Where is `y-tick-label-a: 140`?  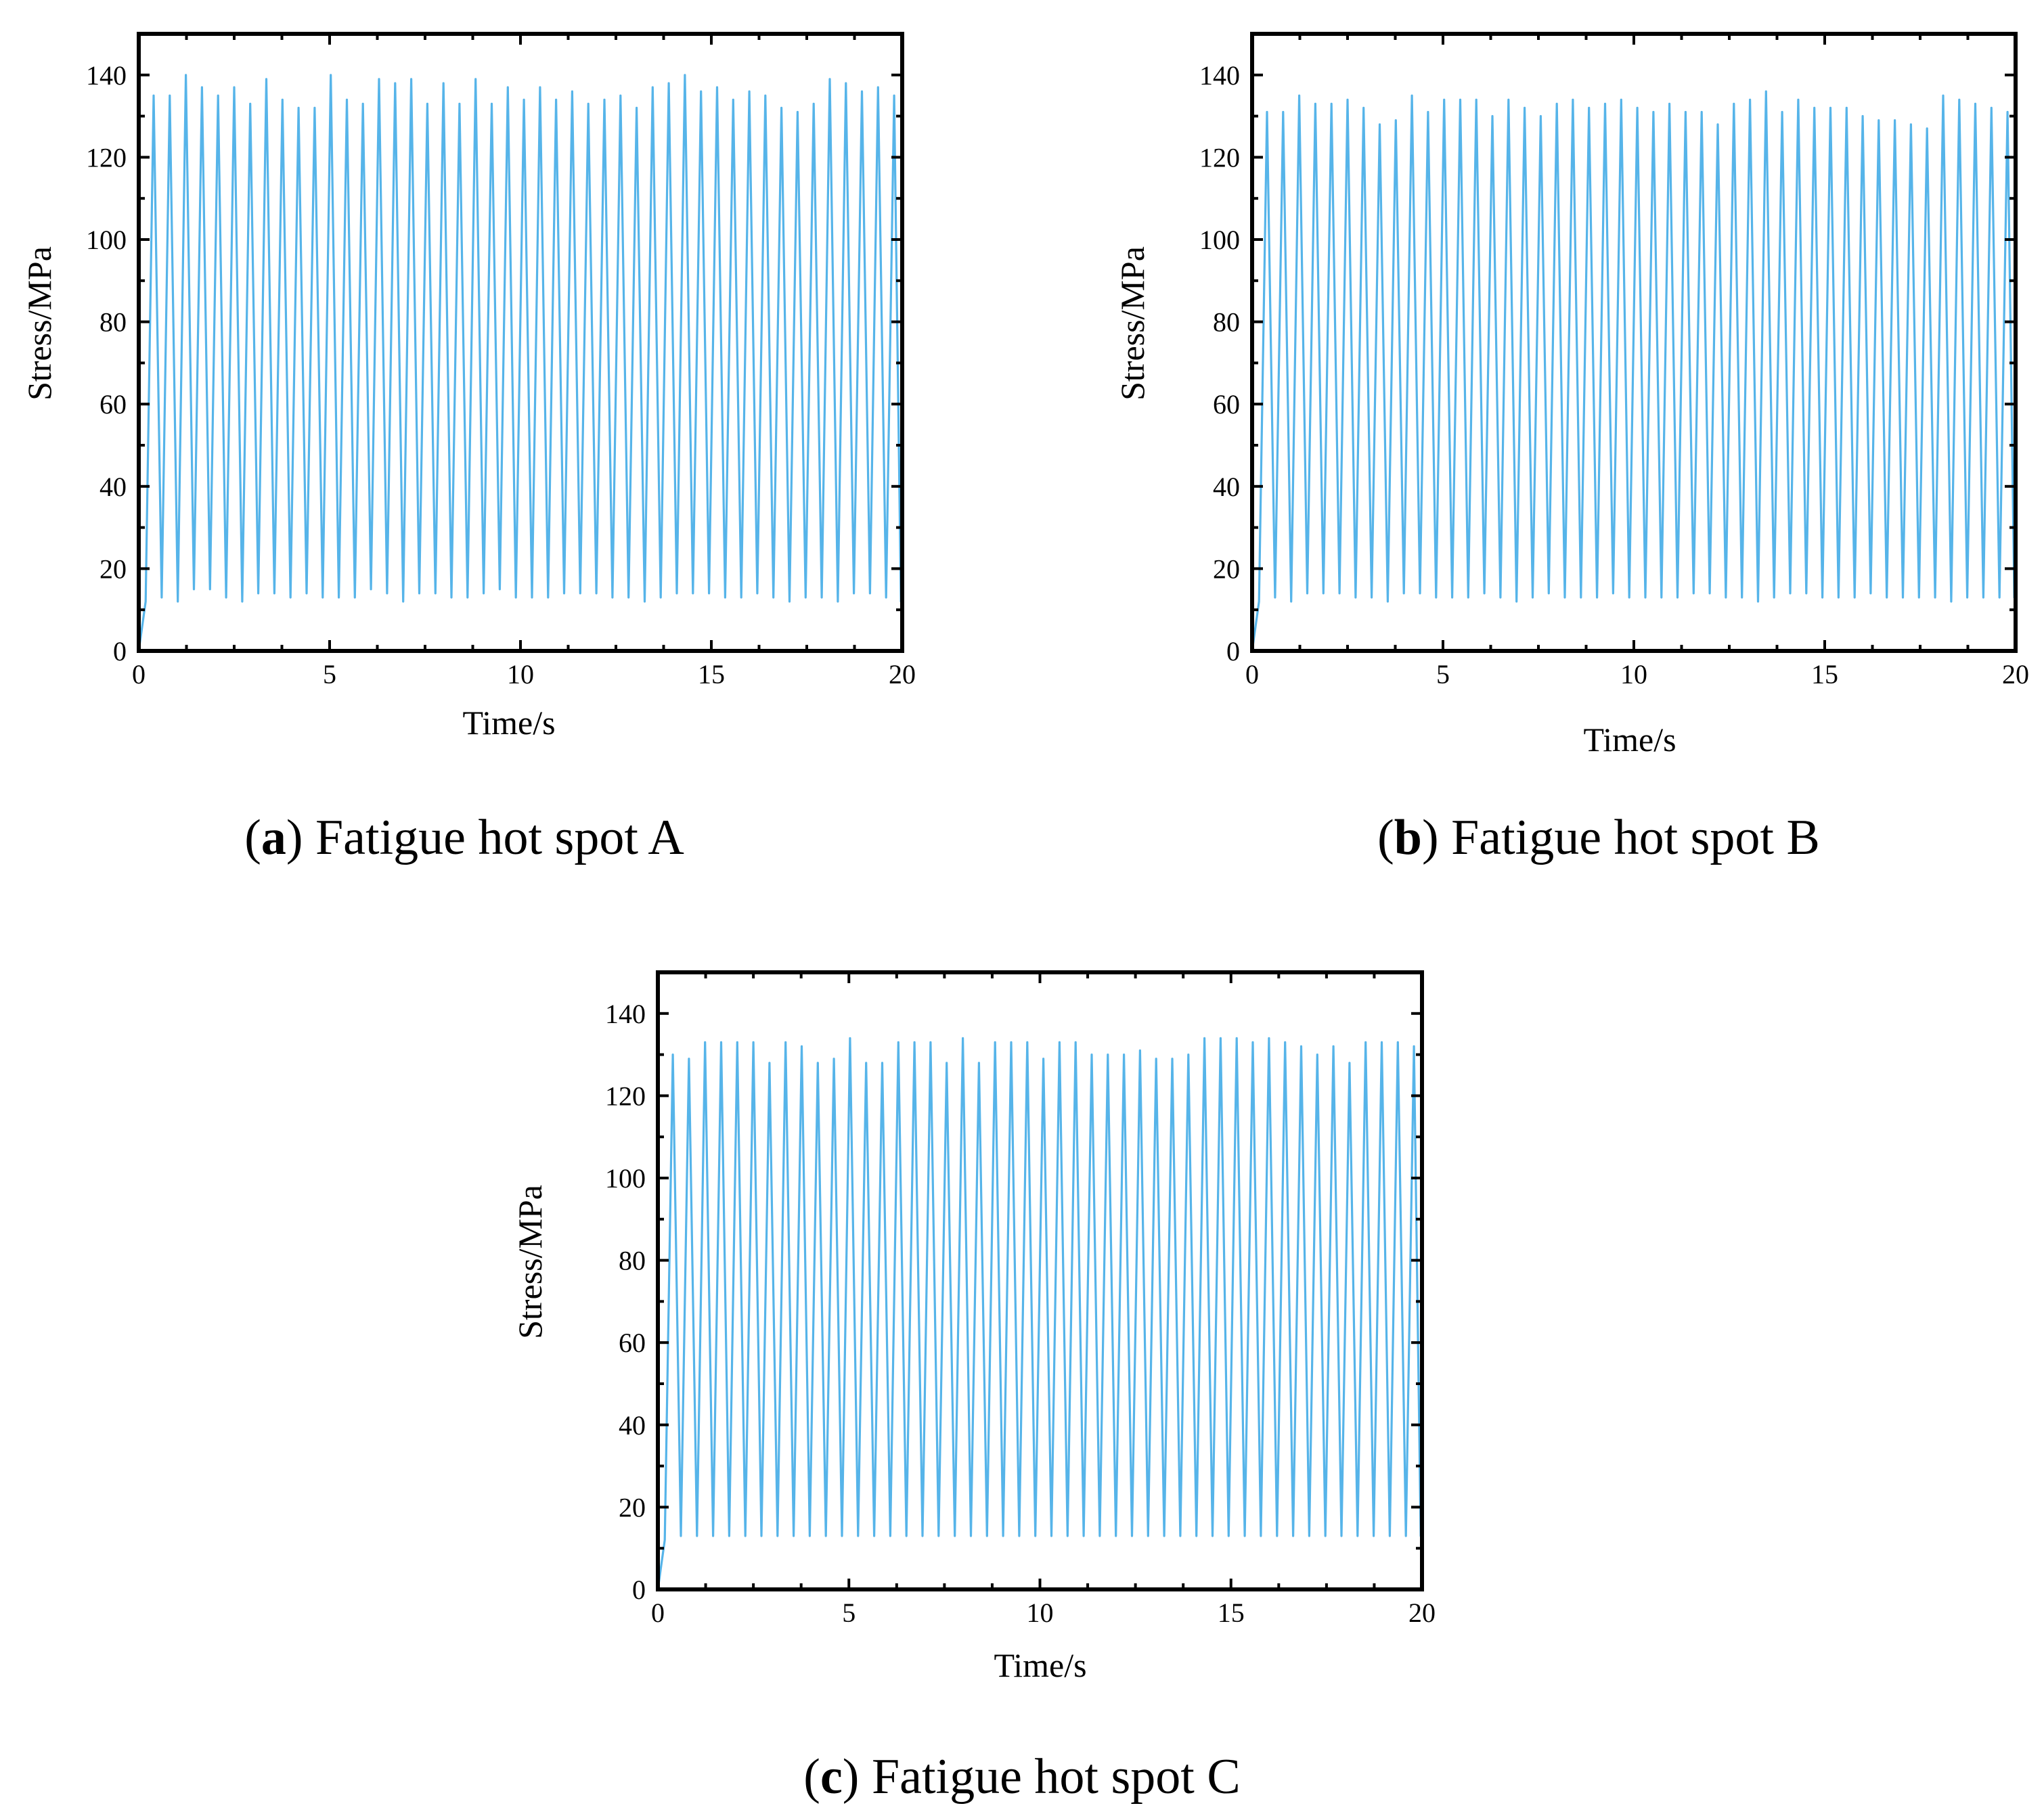
y-tick-label-a: 140 is located at coordinates (106, 75).